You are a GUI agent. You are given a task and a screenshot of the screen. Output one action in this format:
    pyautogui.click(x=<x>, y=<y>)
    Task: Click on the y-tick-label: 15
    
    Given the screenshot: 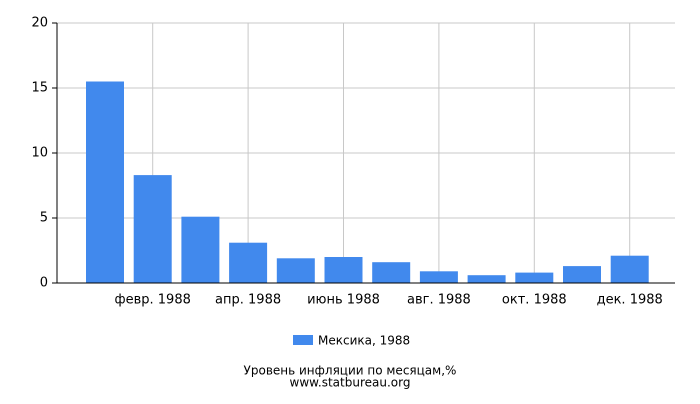 What is the action you would take?
    pyautogui.click(x=39, y=88)
    